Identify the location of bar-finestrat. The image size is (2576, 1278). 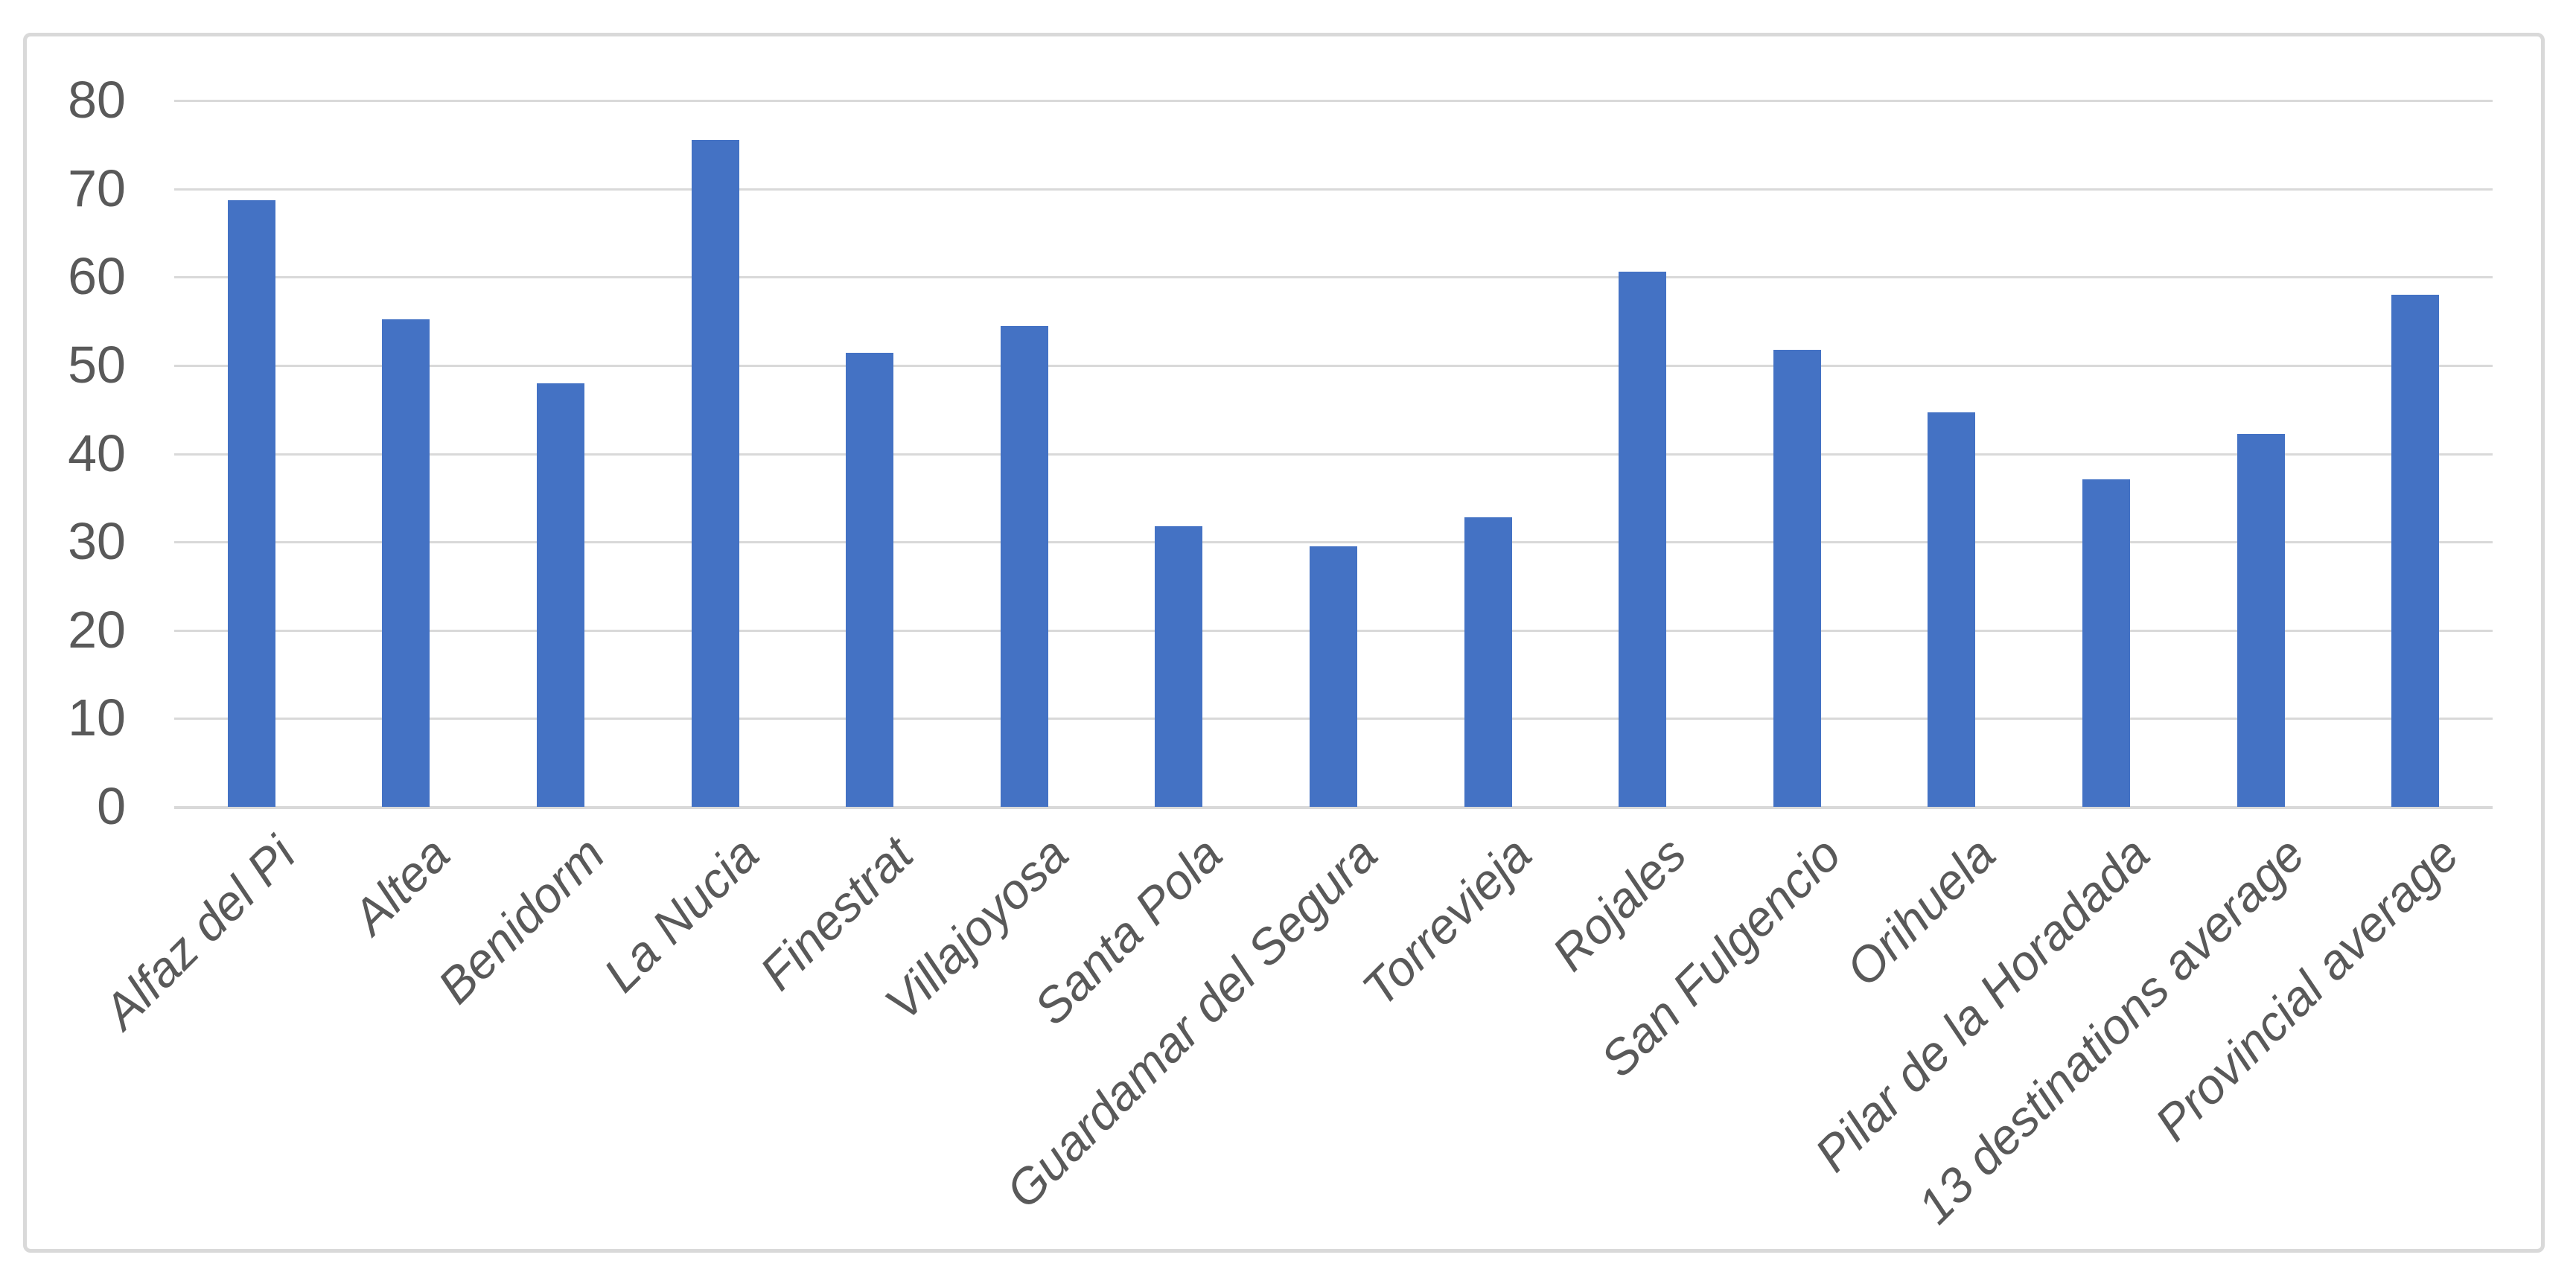
(870, 580).